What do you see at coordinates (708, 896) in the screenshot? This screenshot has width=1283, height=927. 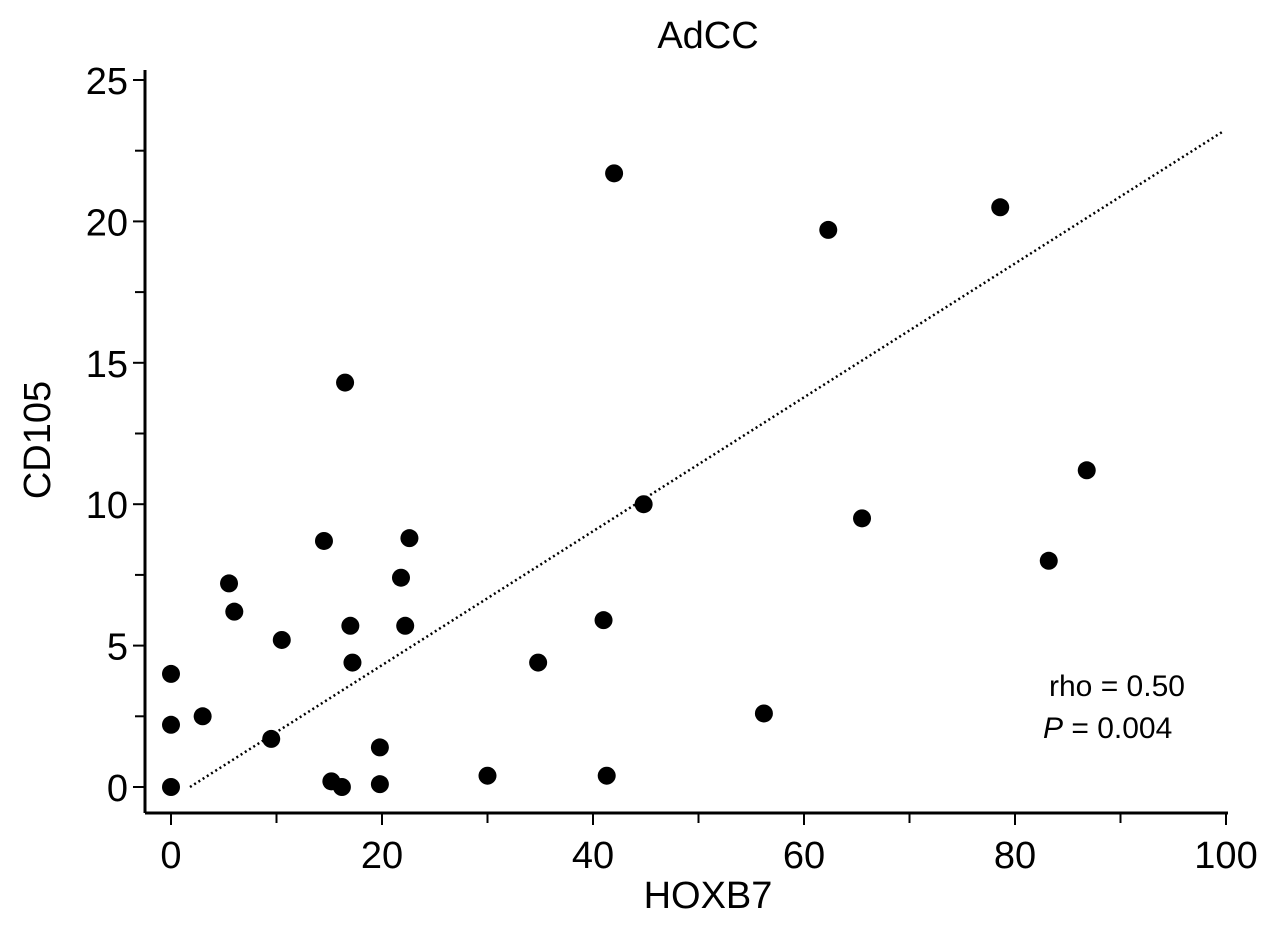 I see `x-axis-label: HOXB7` at bounding box center [708, 896].